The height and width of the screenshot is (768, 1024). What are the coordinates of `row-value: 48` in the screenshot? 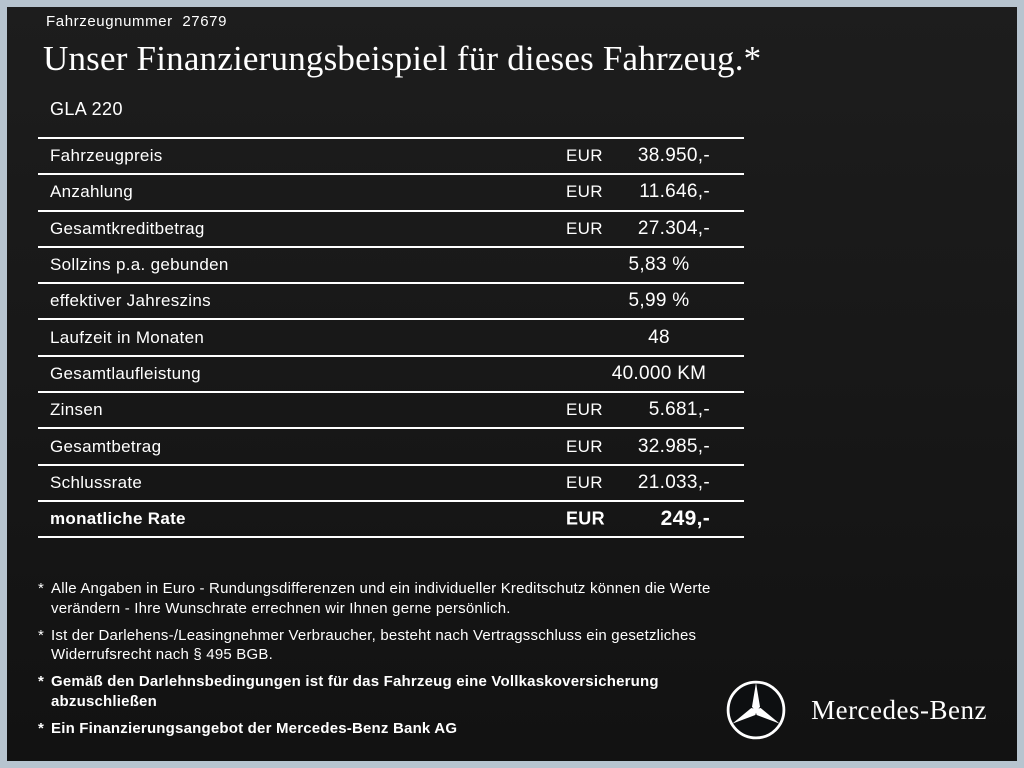 It's located at (649, 337).